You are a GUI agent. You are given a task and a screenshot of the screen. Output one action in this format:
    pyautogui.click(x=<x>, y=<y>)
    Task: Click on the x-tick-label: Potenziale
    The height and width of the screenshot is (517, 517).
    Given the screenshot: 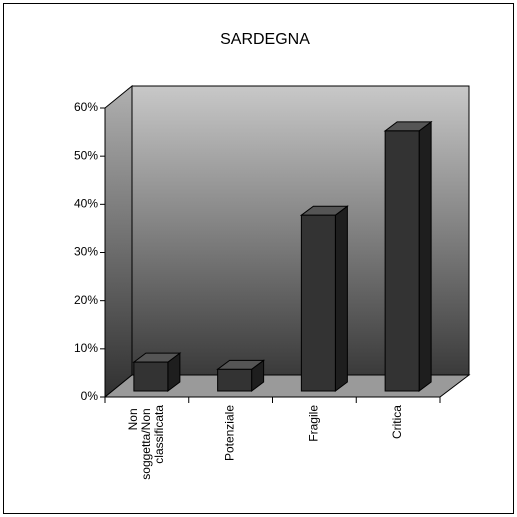 What is the action you would take?
    pyautogui.click(x=230, y=433)
    